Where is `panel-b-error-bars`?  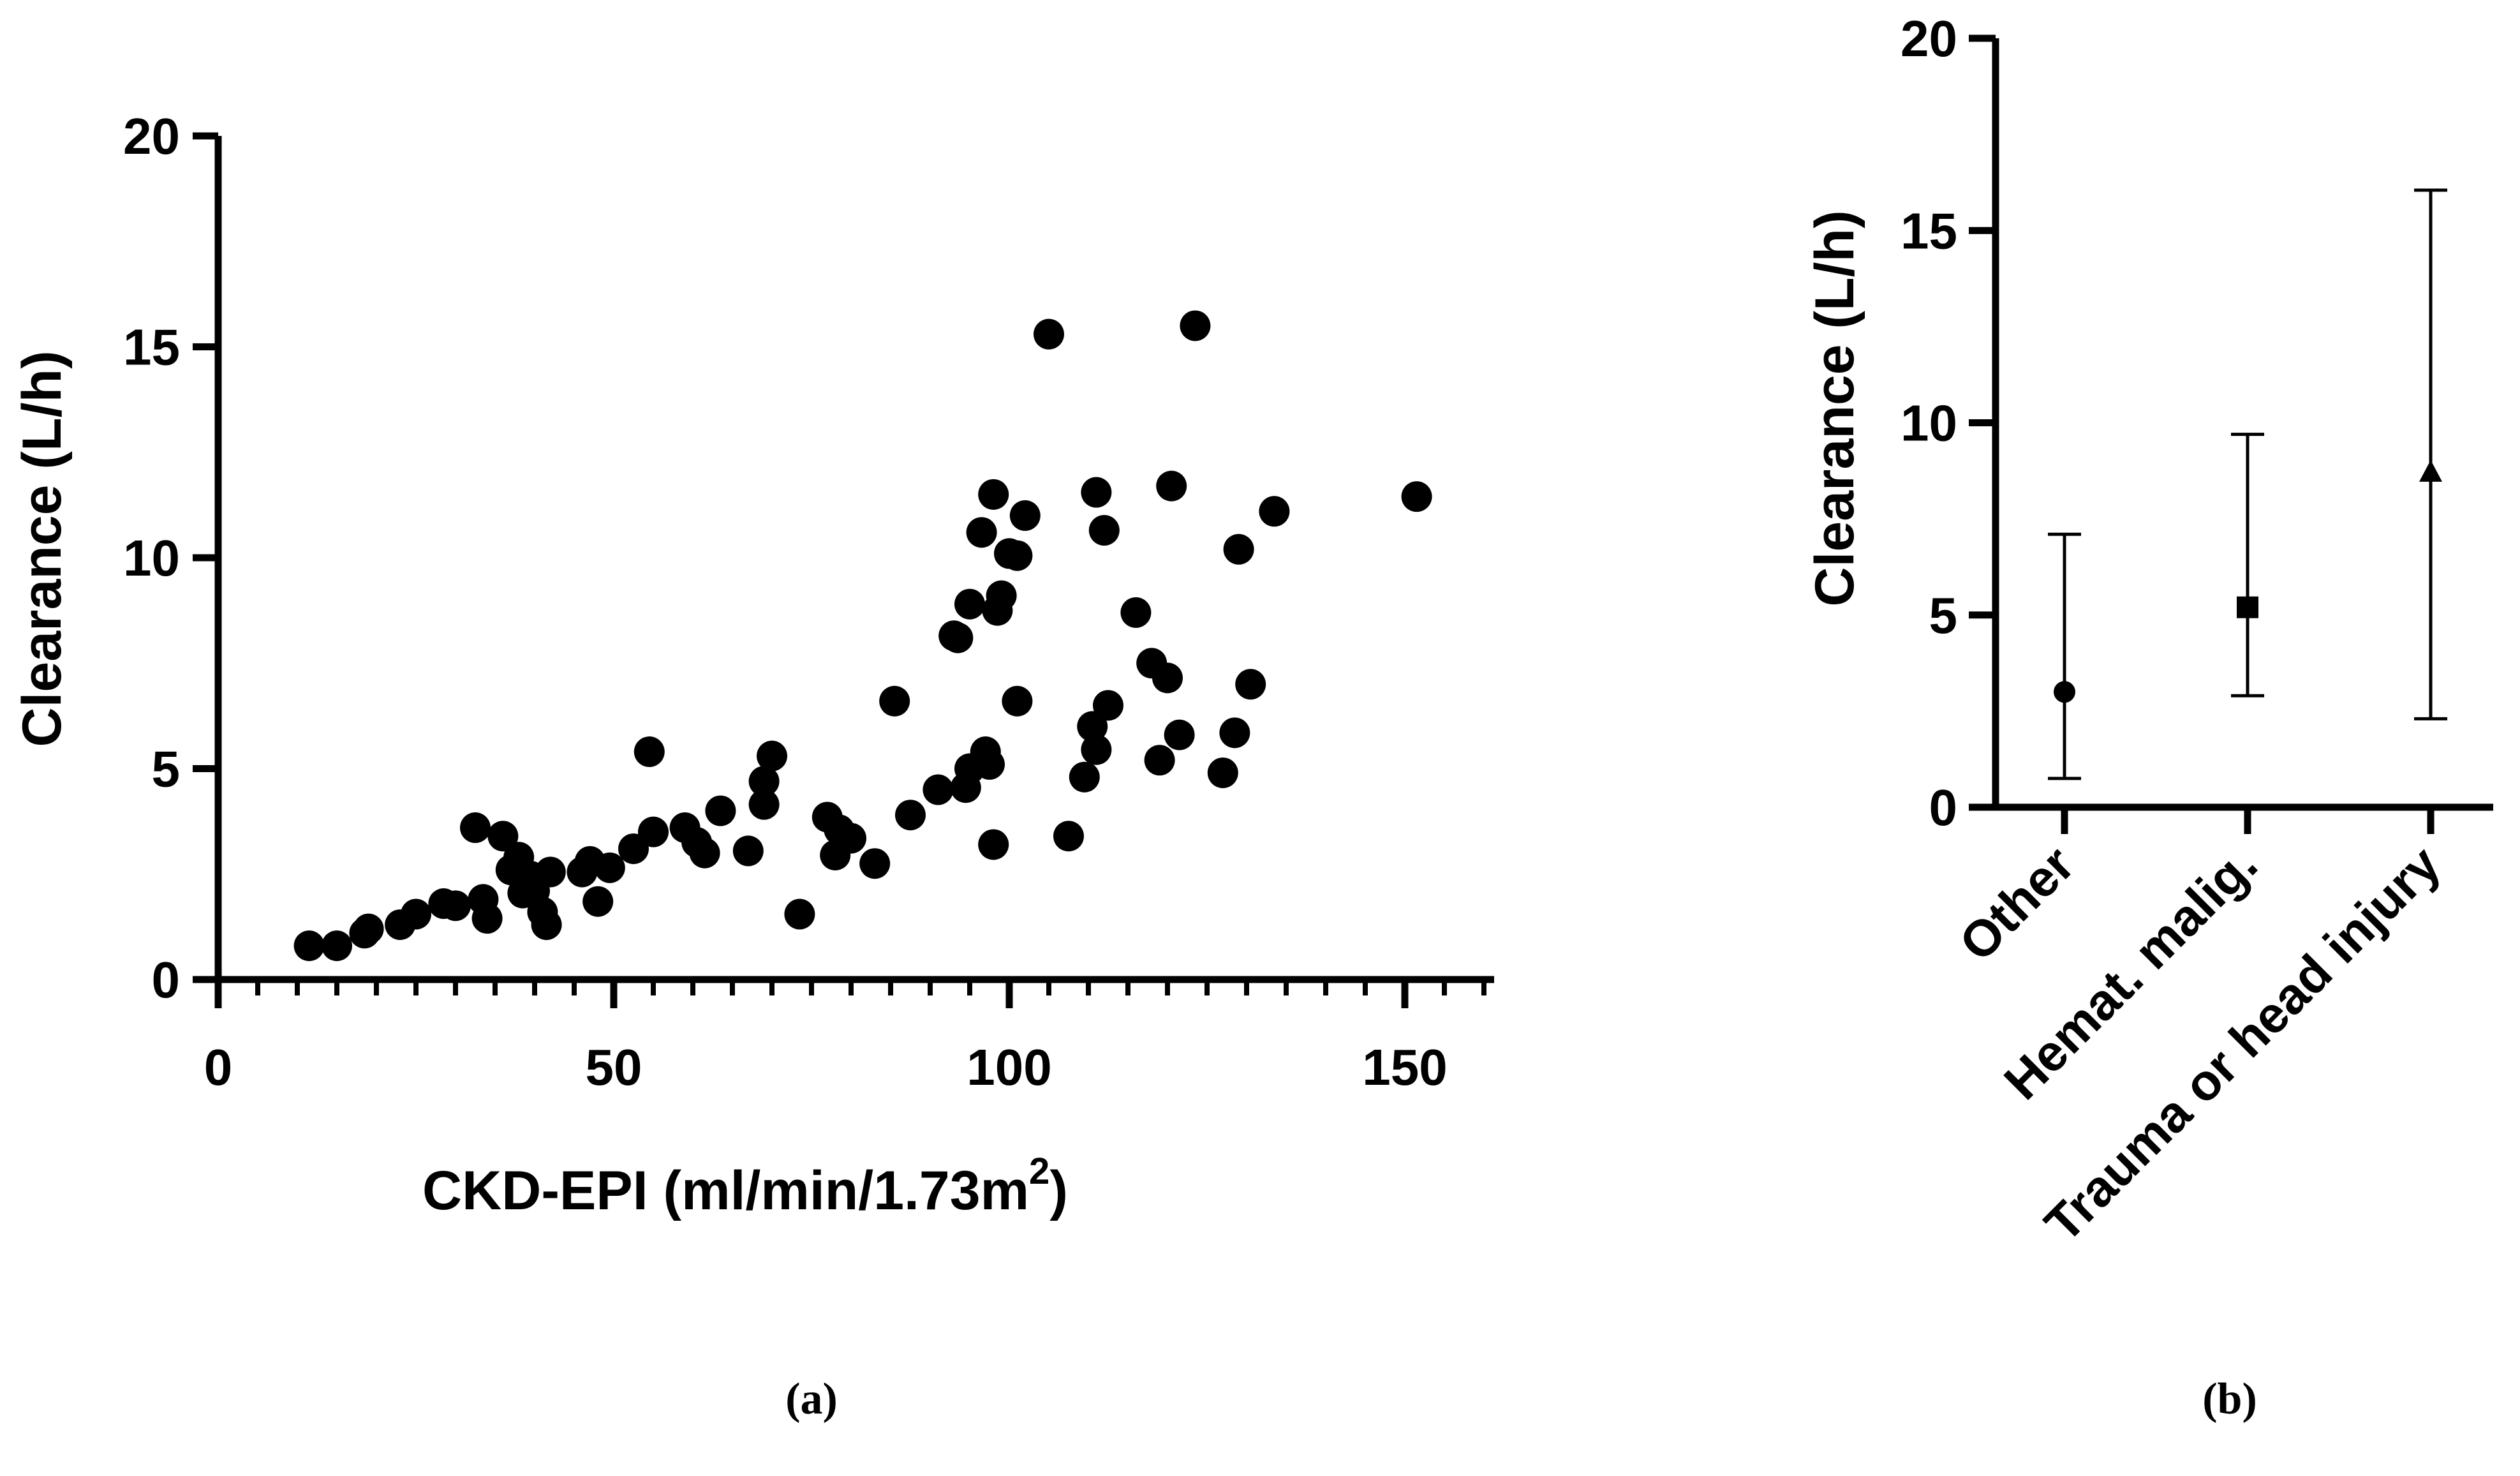
panel-b-error-bars is located at coordinates (2247, 484).